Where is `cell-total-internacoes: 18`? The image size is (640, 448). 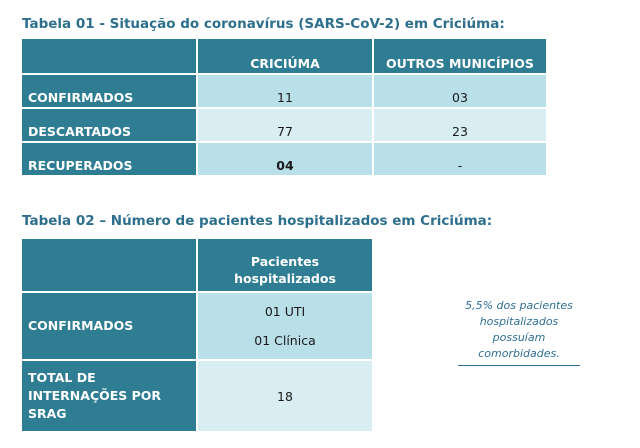 cell-total-internacoes: 18 is located at coordinates (285, 396).